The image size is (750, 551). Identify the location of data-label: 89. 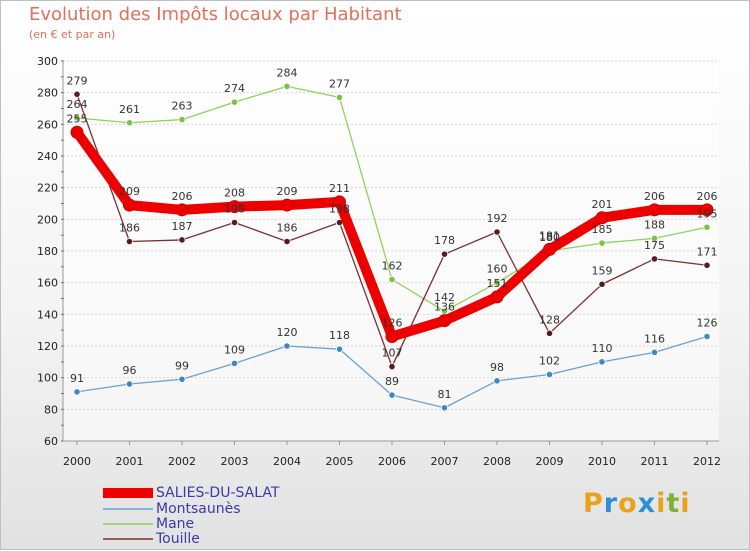
(392, 381).